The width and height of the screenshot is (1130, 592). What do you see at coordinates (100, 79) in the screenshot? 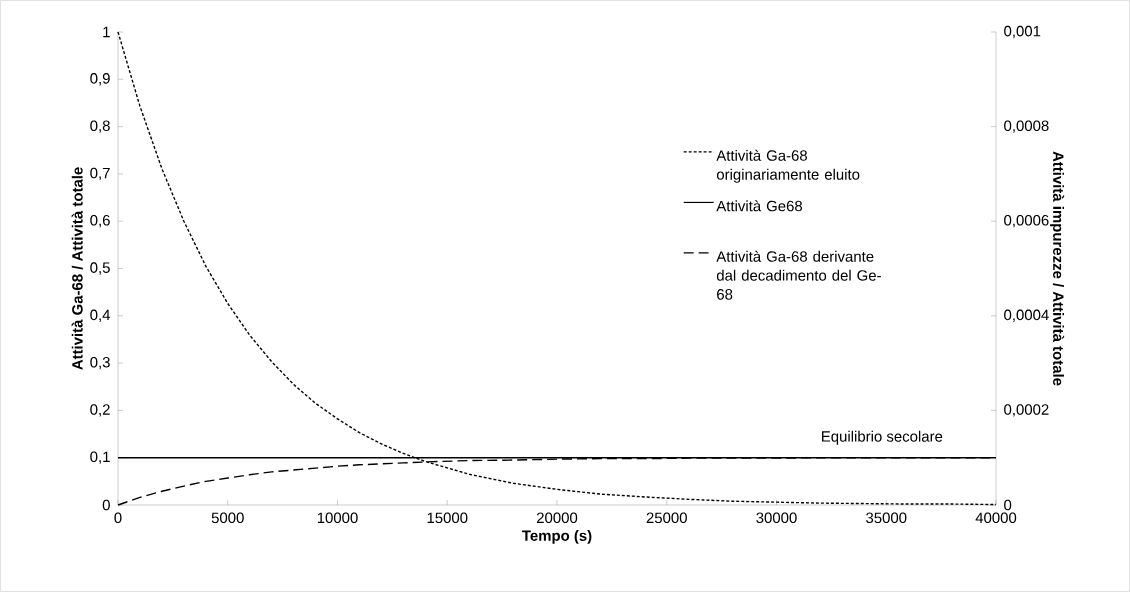
I see `y-tick-label: 0,9` at bounding box center [100, 79].